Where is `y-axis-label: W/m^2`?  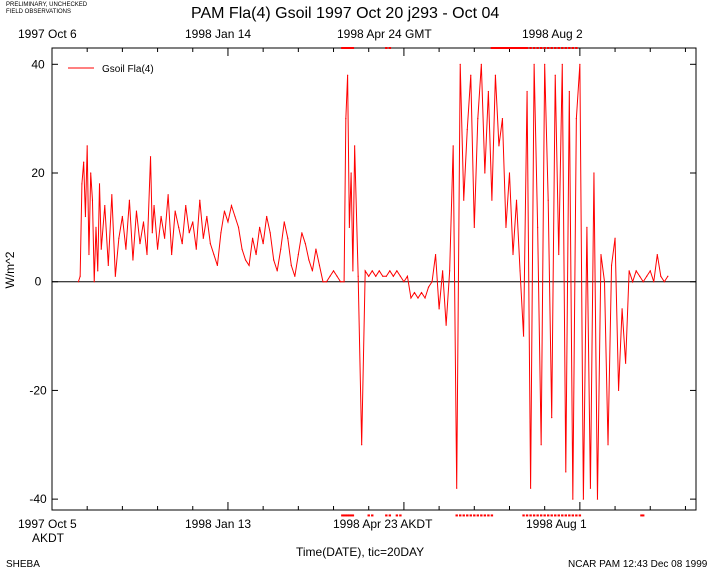 y-axis-label: W/m^2 is located at coordinates (10, 269).